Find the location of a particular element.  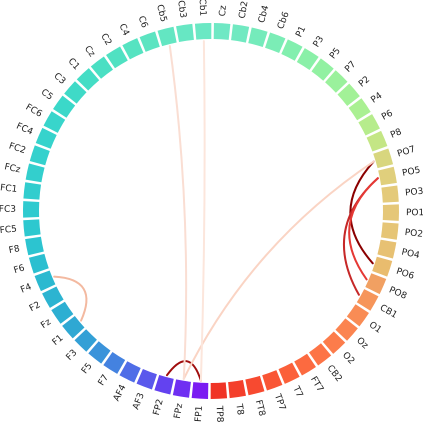

node-label: F6 is located at coordinates (20, 269).